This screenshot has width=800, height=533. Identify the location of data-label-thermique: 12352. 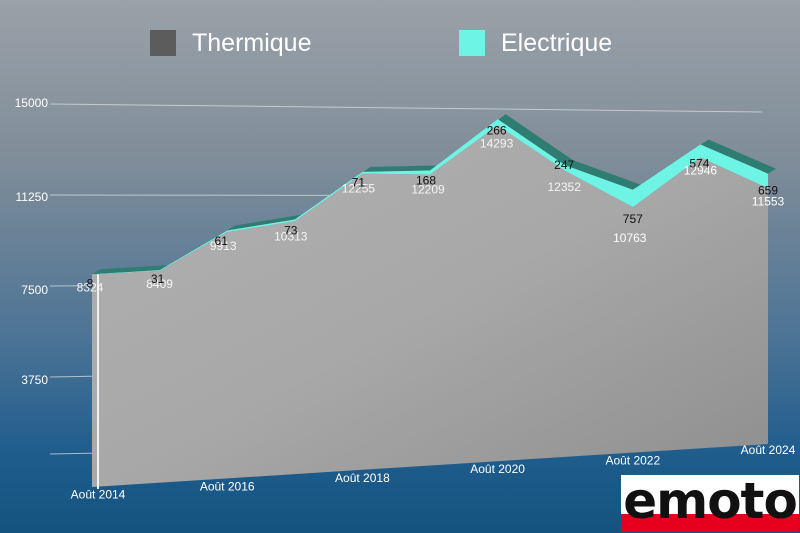
(565, 187).